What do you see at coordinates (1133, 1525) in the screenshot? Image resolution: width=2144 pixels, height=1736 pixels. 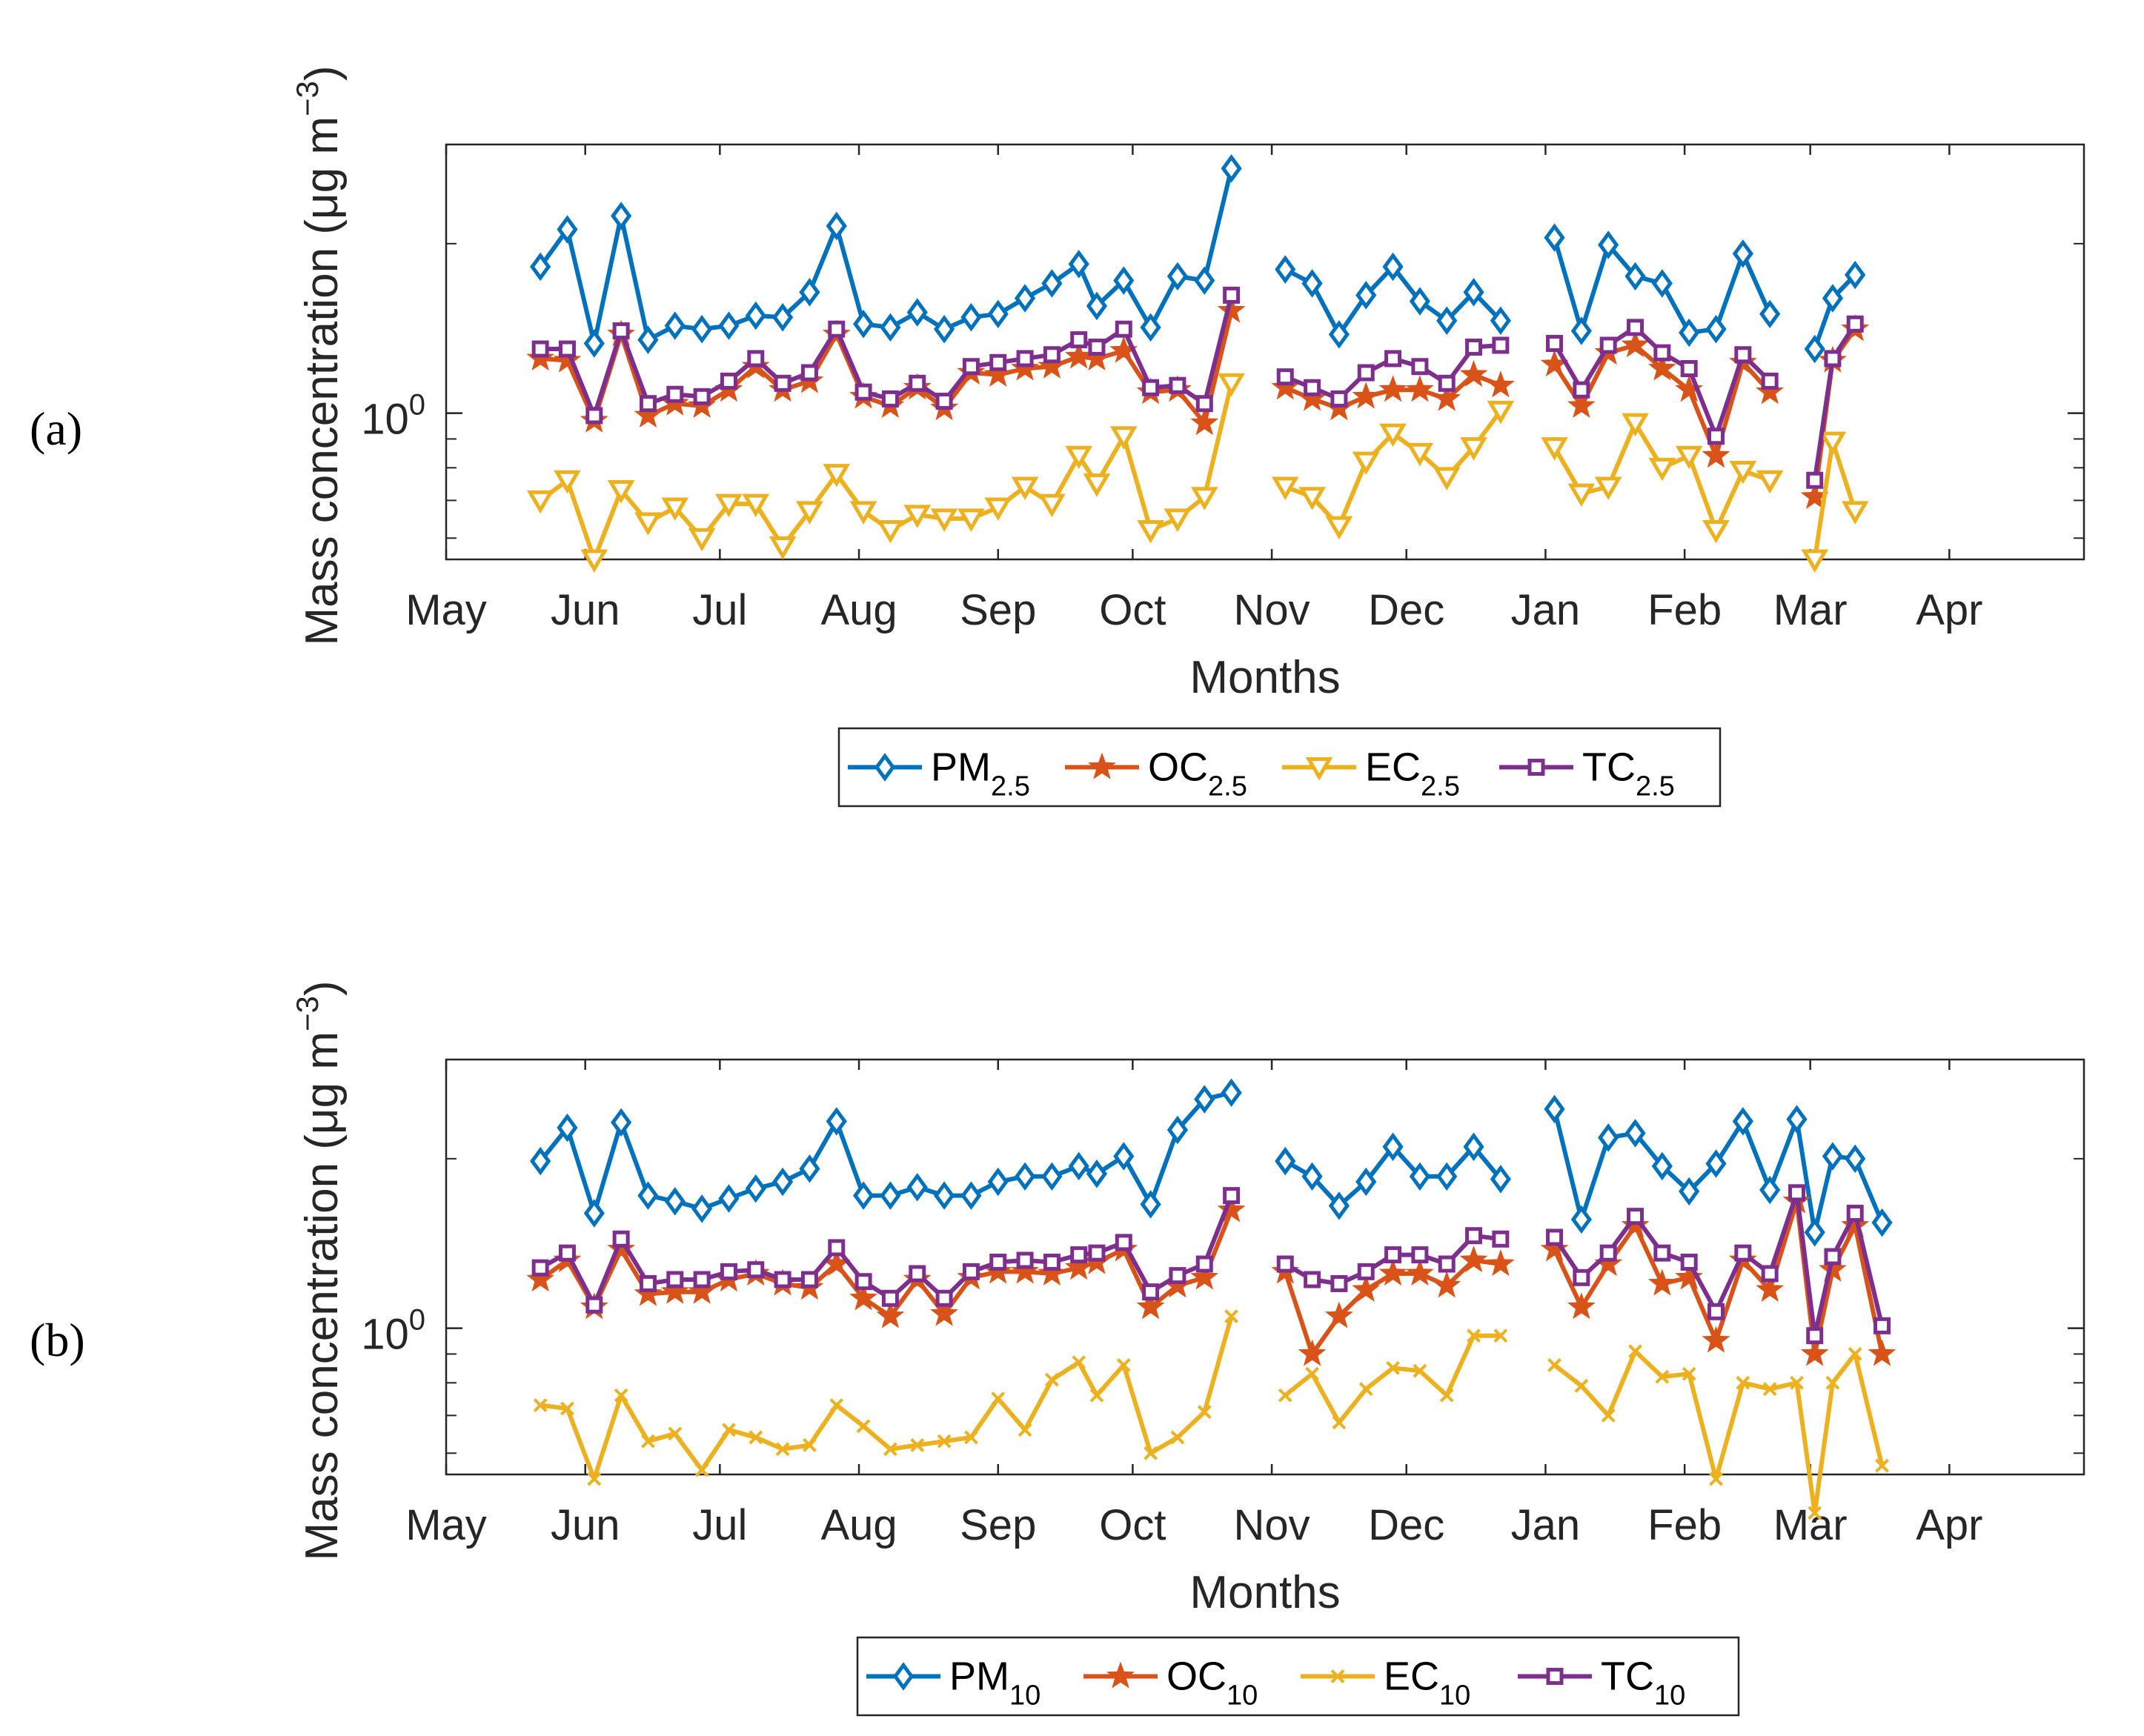 I see `x-tick-label: Oct` at bounding box center [1133, 1525].